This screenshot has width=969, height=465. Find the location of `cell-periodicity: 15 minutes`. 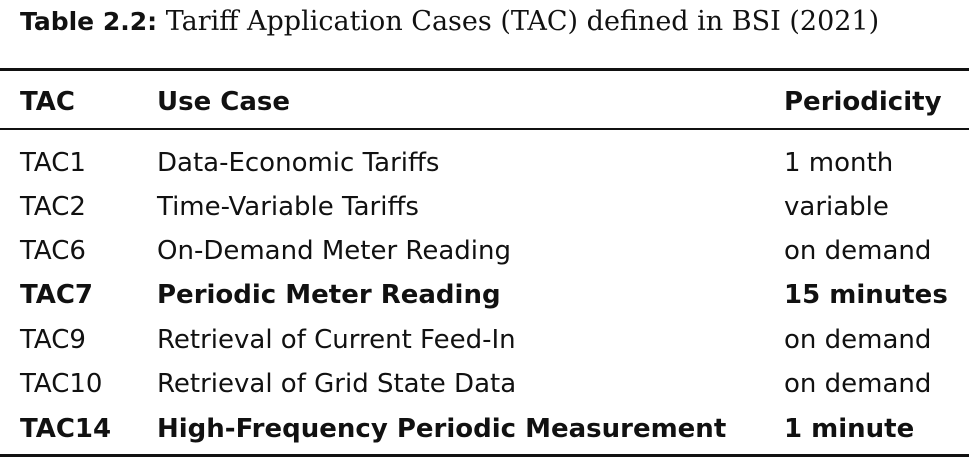

cell-periodicity: 15 minutes is located at coordinates (866, 295).